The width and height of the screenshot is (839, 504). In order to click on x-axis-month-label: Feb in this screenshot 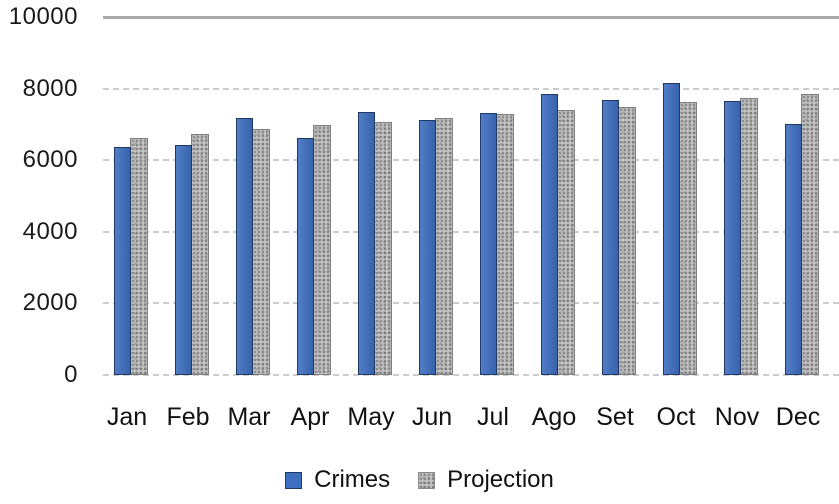, I will do `click(188, 417)`.